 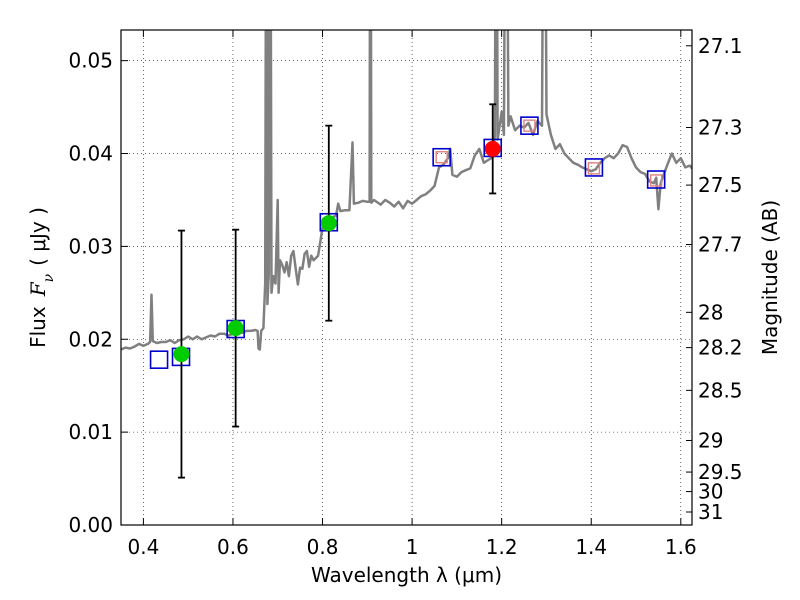 I want to click on y2-tick-label: 27.5, so click(x=720, y=185).